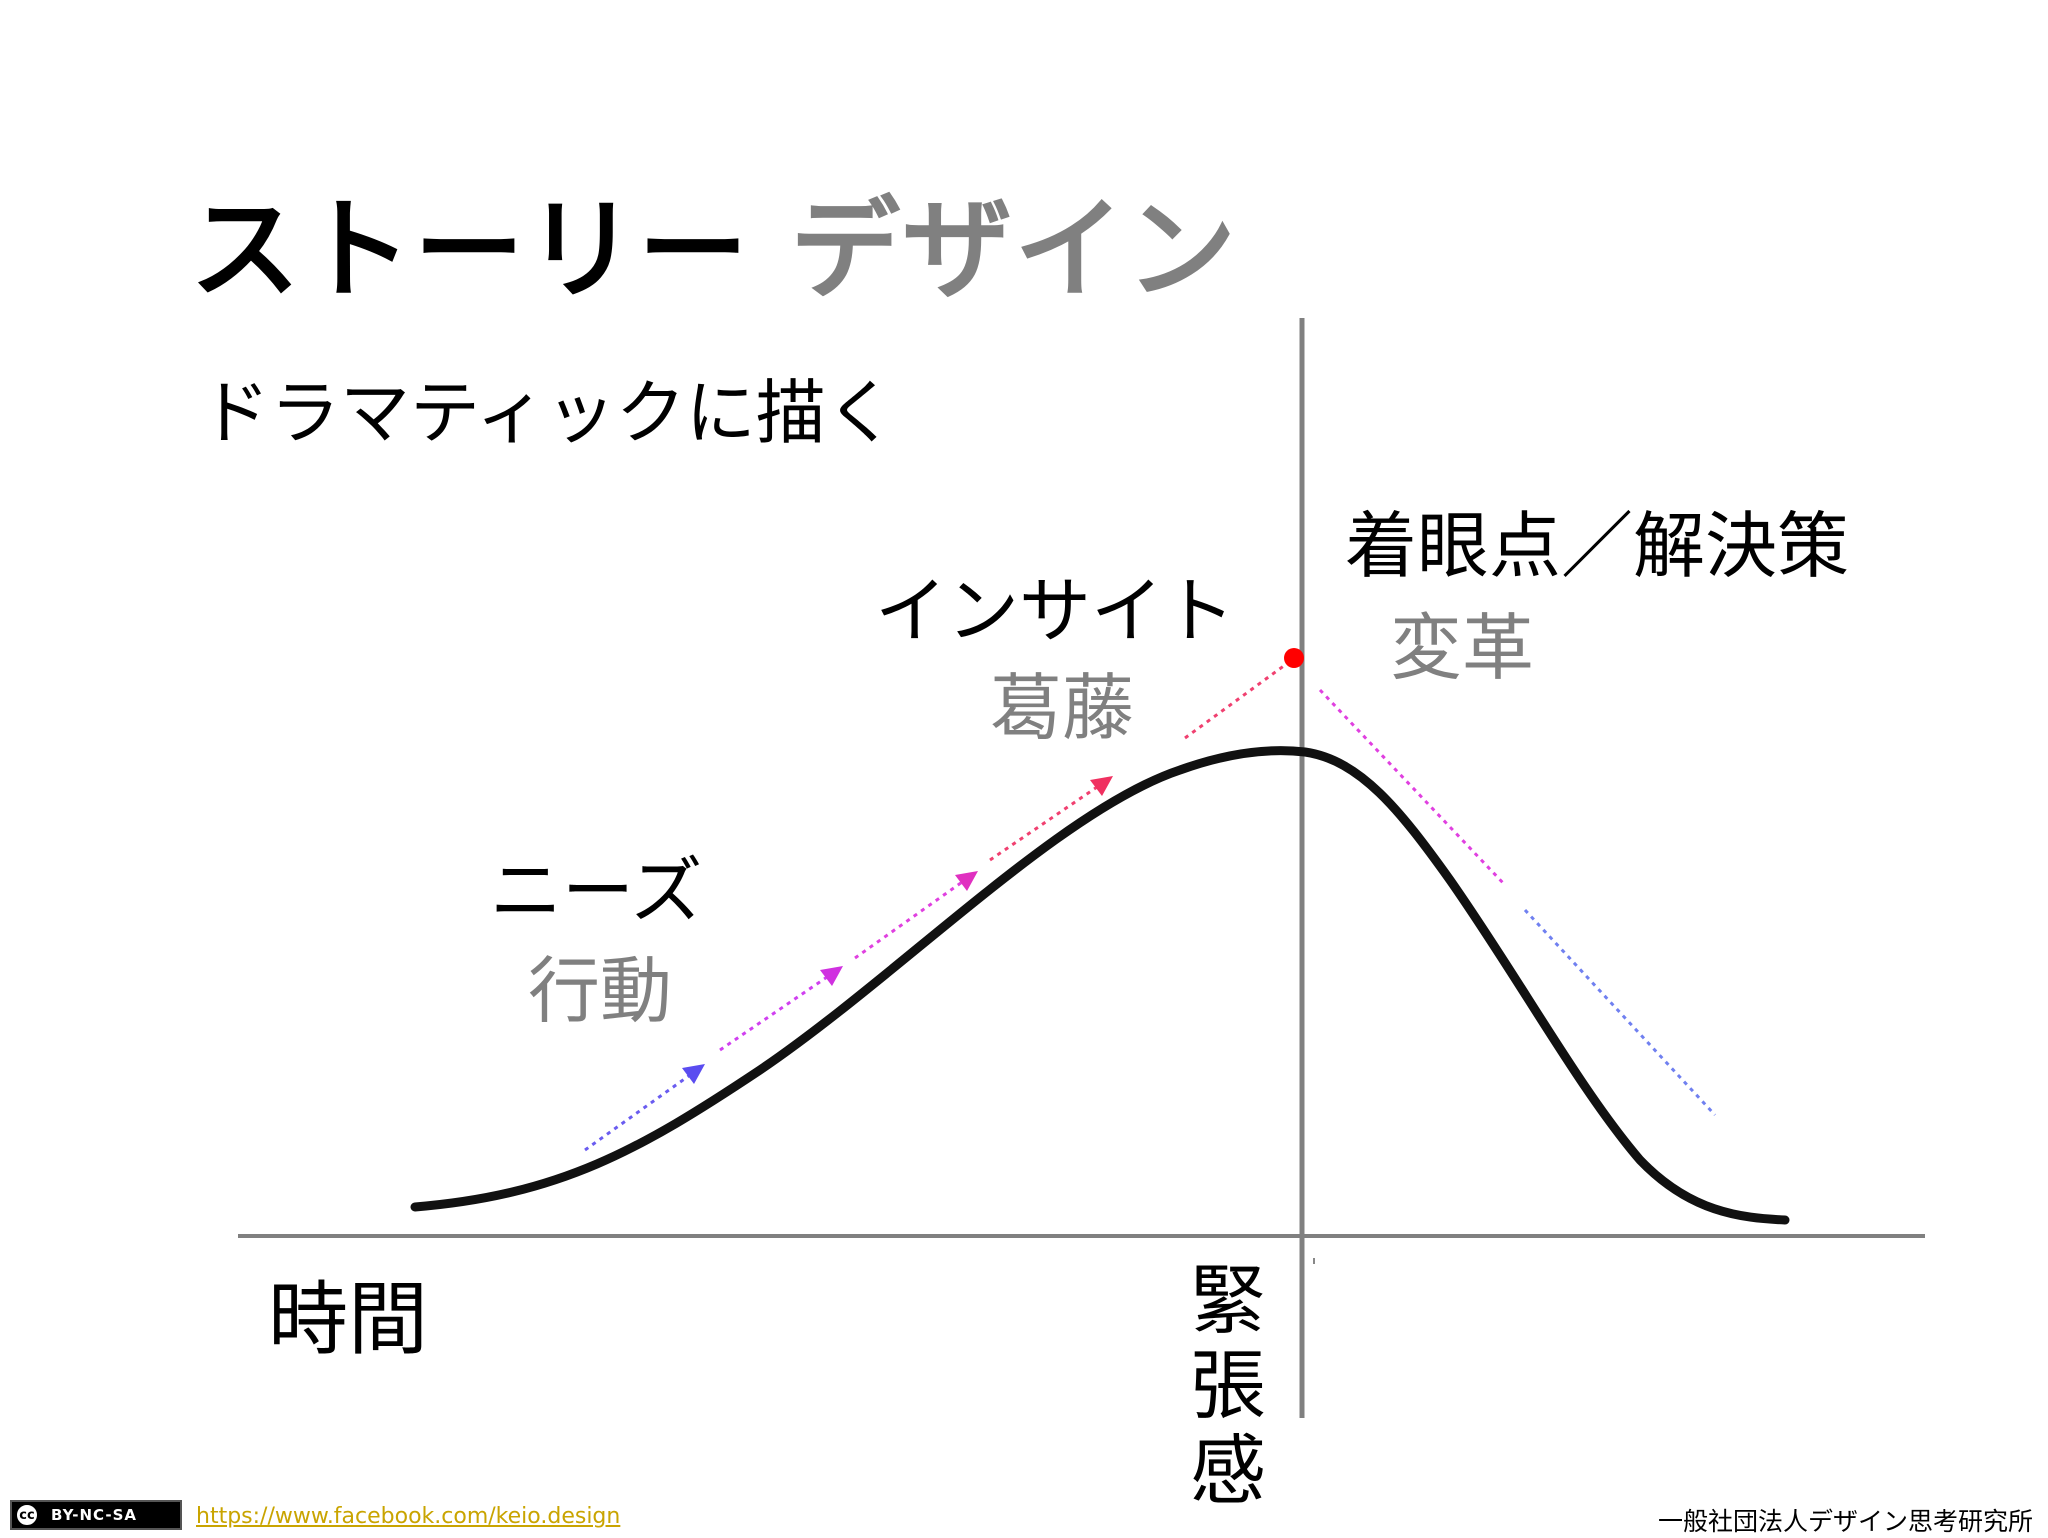  Describe the element at coordinates (897, 930) in the screenshot. I see `arrowheads` at that location.